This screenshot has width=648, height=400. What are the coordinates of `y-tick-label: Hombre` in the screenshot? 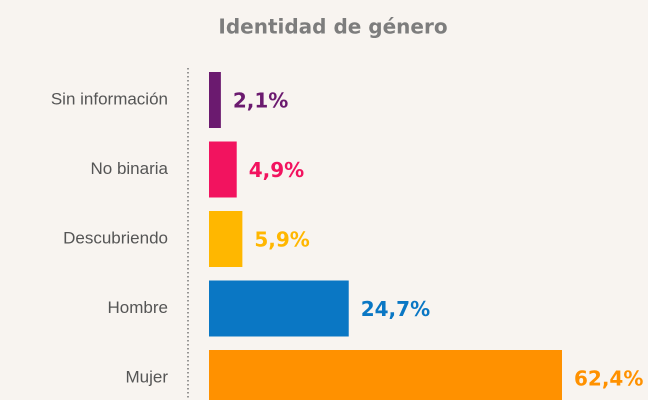 It's located at (138, 307).